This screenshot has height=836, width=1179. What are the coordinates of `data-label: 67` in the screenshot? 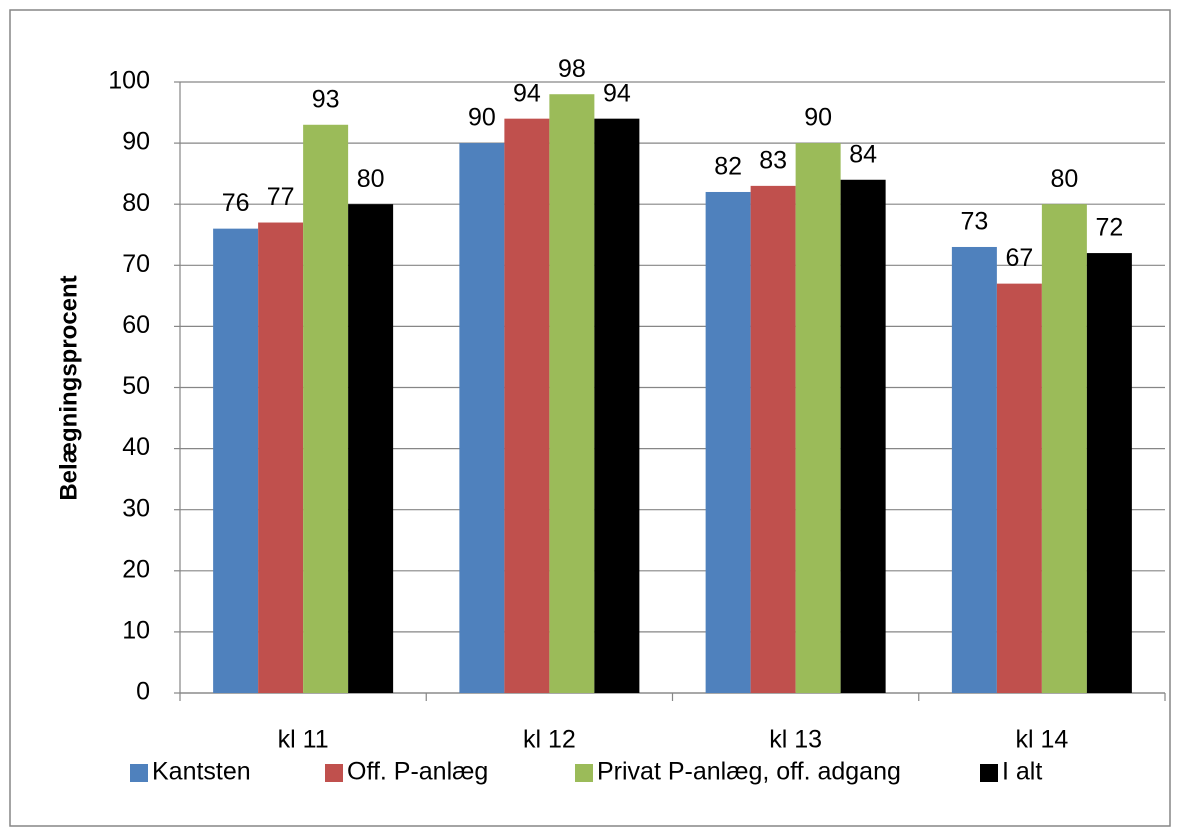 It's located at (1019, 258).